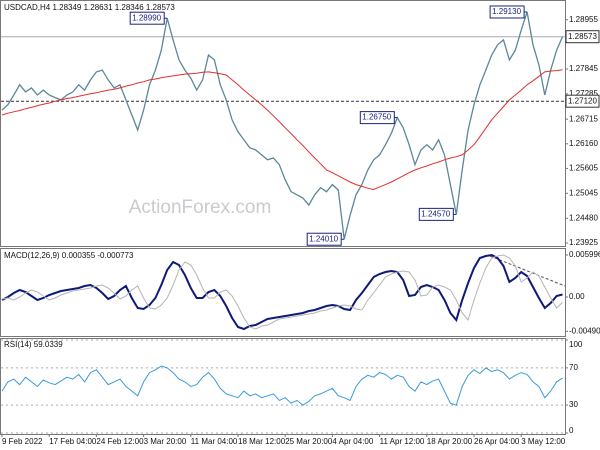 The width and height of the screenshot is (600, 450). What do you see at coordinates (584, 330) in the screenshot?
I see `y-tick-label: -0.004901` at bounding box center [584, 330].